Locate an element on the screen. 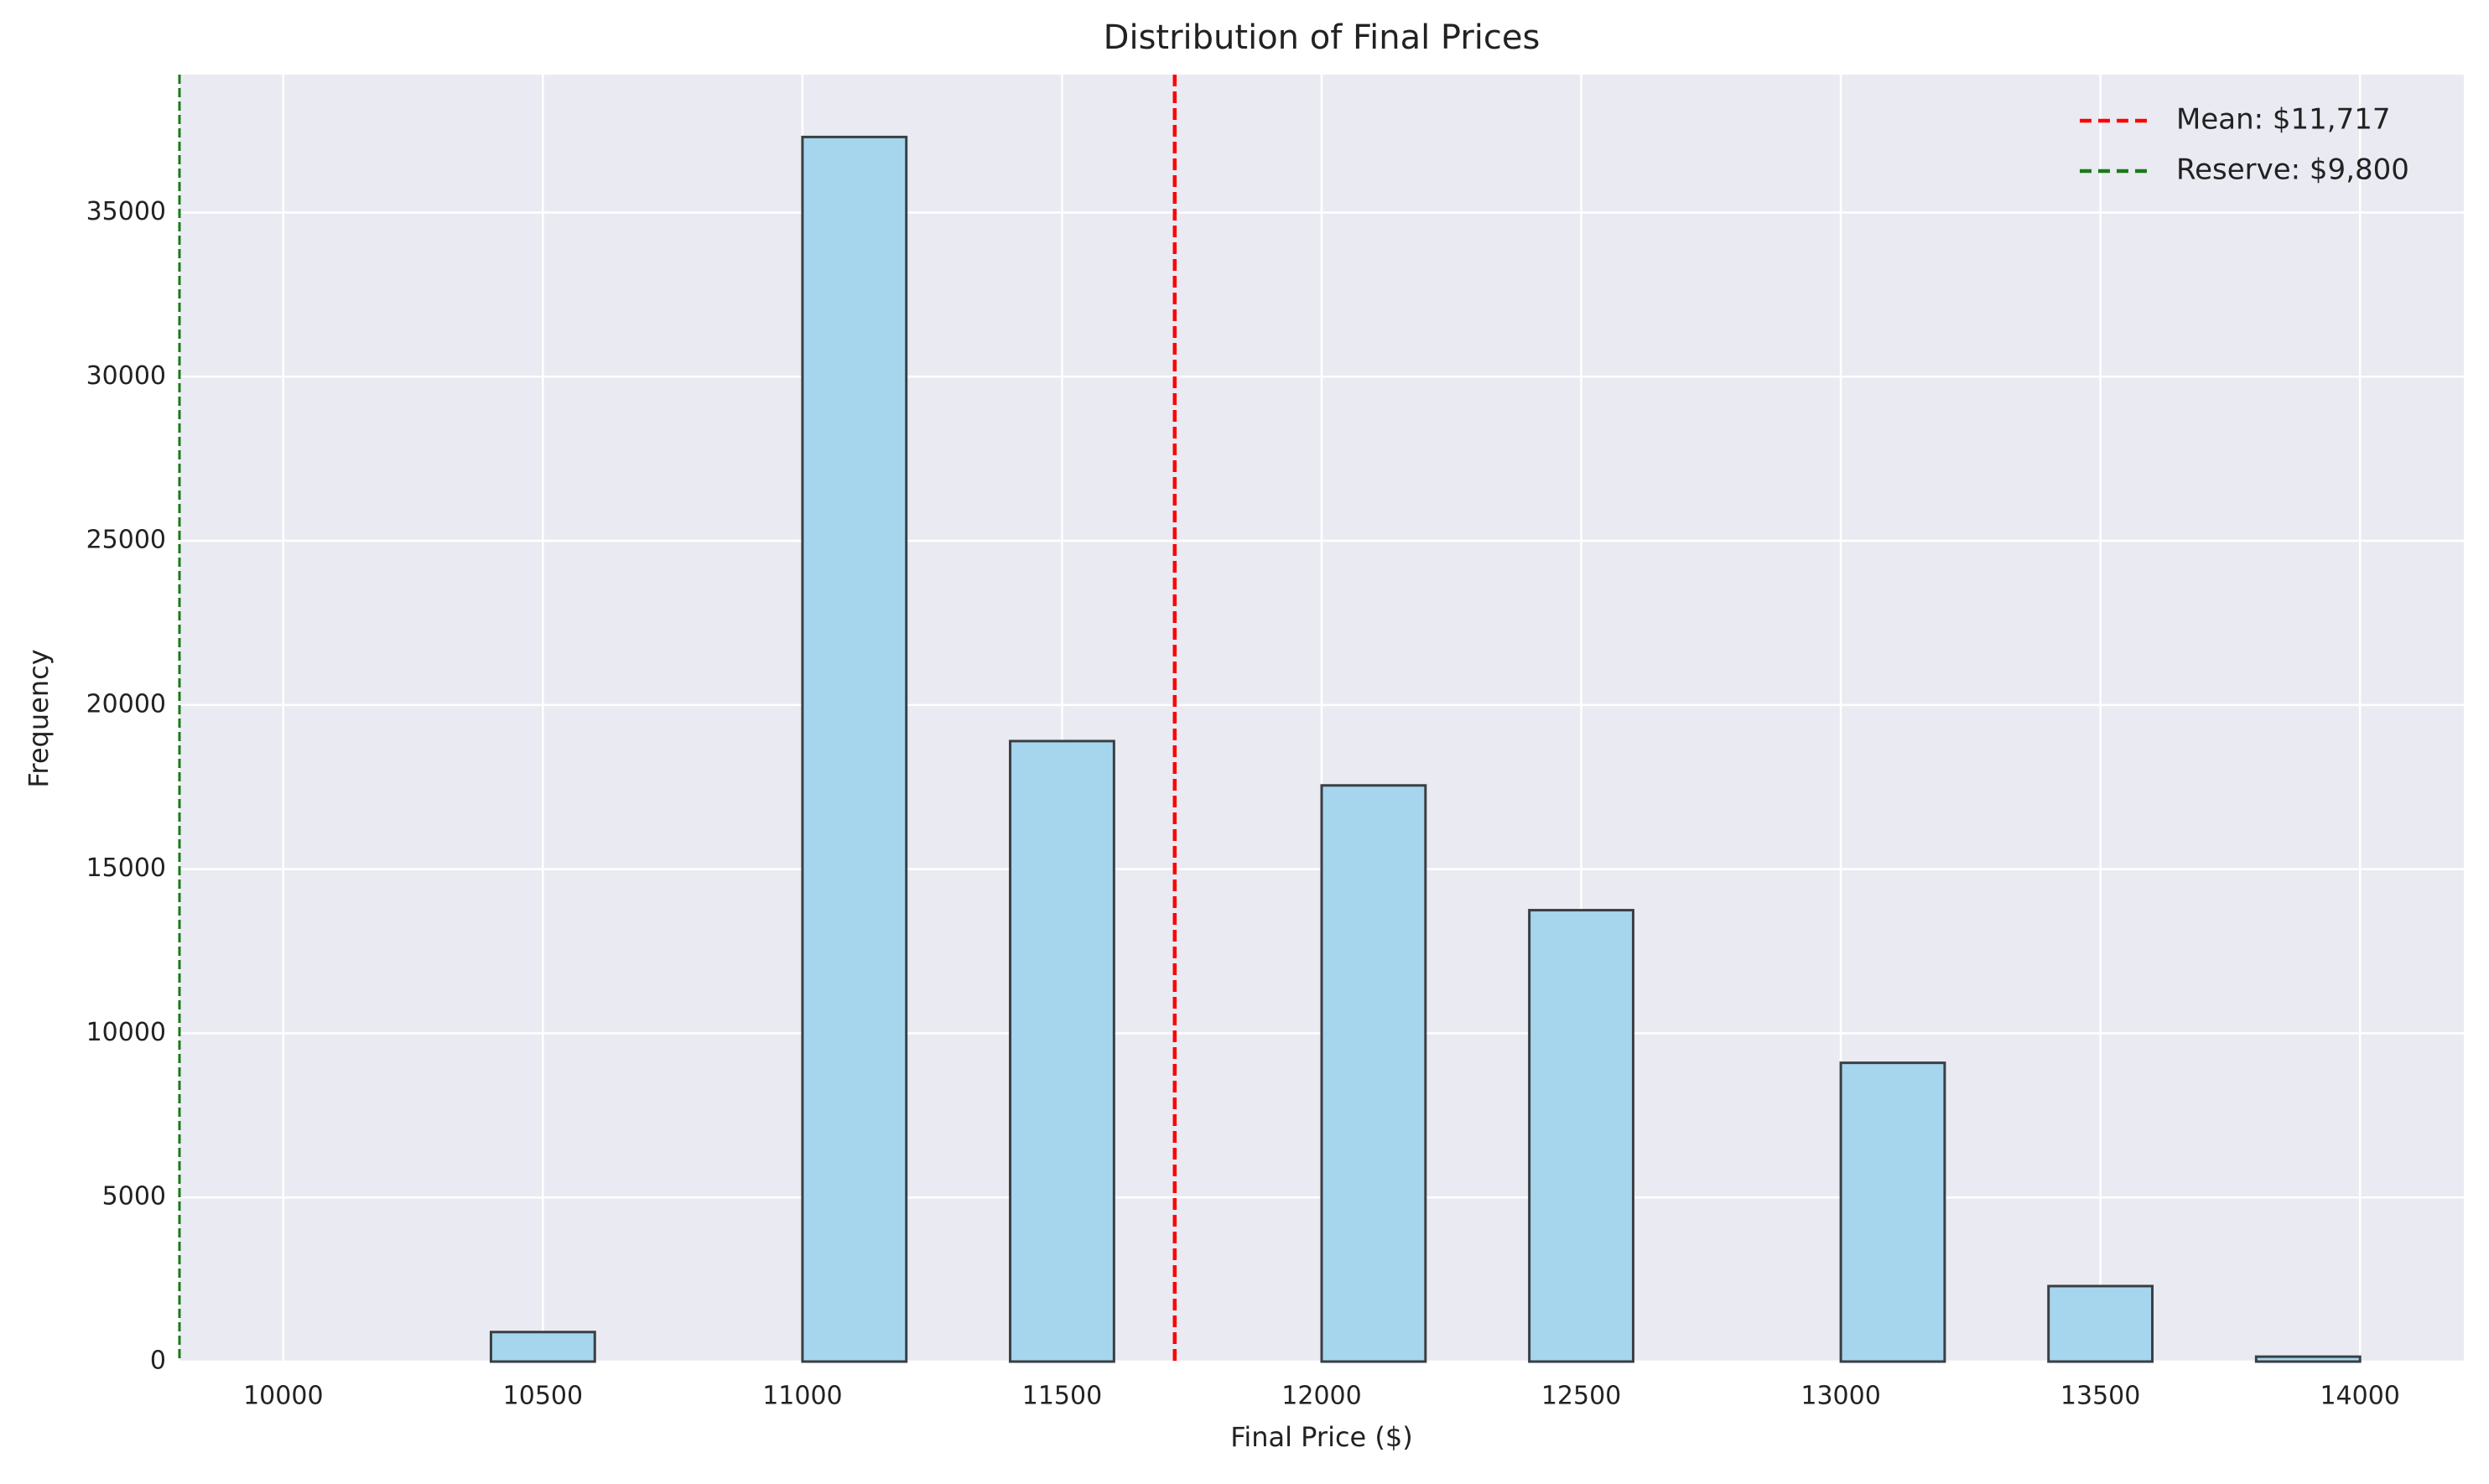 The image size is (2489, 1484). legend-label: Reserve: $9,800 is located at coordinates (2292, 170).